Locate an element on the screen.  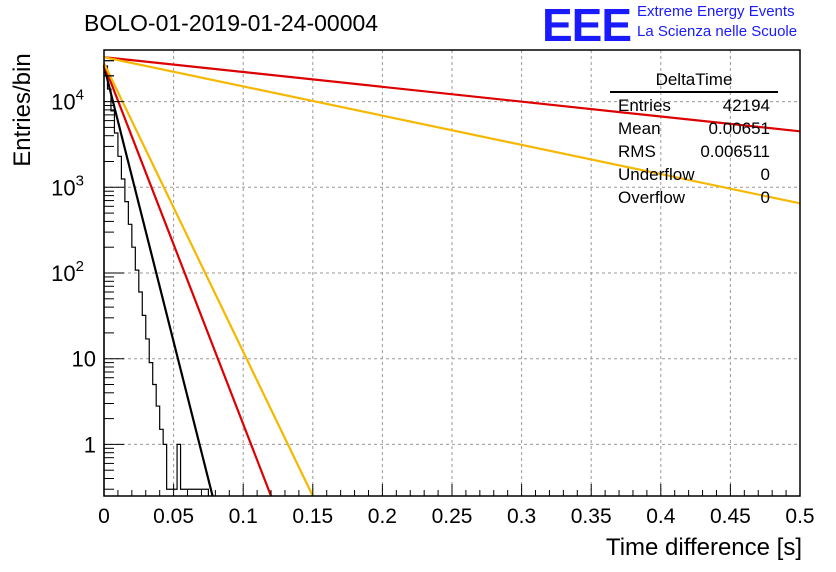
x-tick-label: 0 is located at coordinates (104, 516).